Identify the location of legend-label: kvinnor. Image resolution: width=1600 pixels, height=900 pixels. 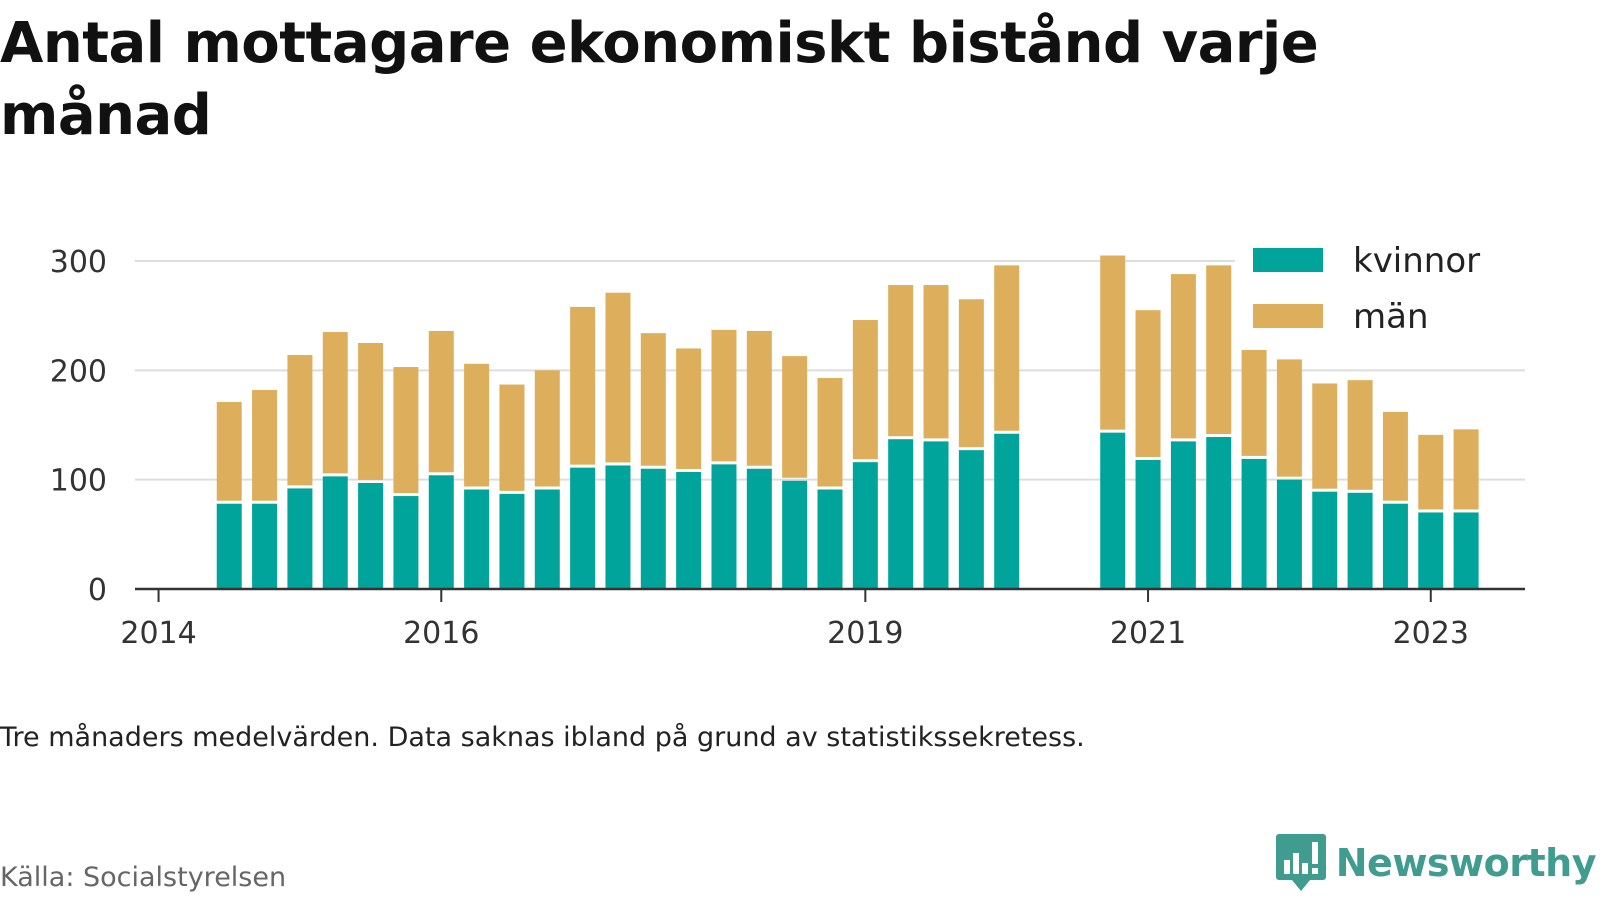
(1416, 261).